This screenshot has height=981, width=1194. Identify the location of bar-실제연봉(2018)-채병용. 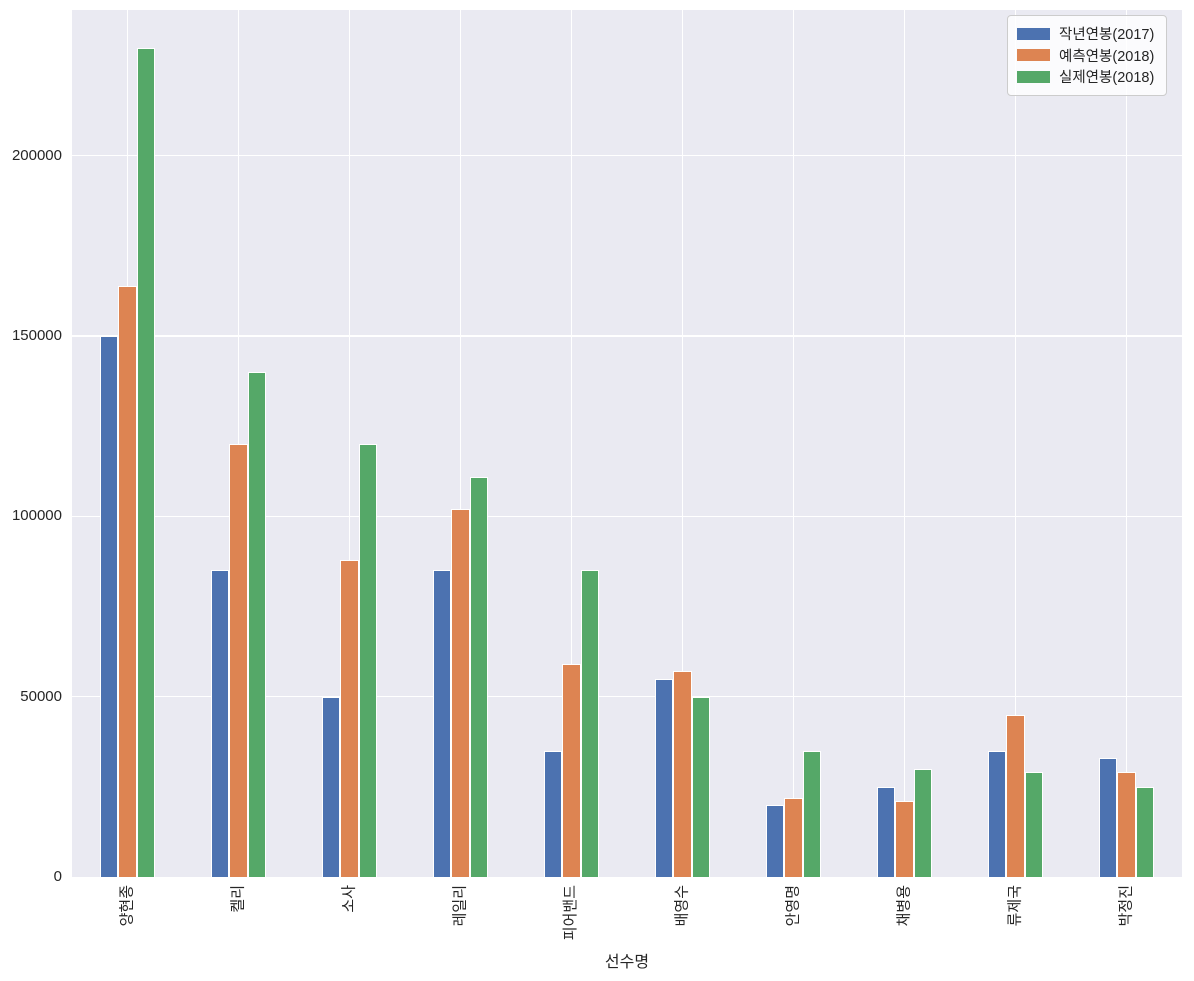
(923, 822).